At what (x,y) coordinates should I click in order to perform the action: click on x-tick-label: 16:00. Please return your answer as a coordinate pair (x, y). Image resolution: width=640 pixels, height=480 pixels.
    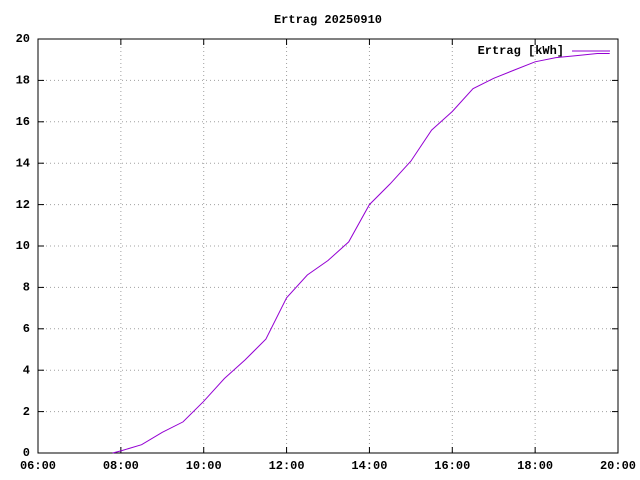
    Looking at the image, I should click on (452, 466).